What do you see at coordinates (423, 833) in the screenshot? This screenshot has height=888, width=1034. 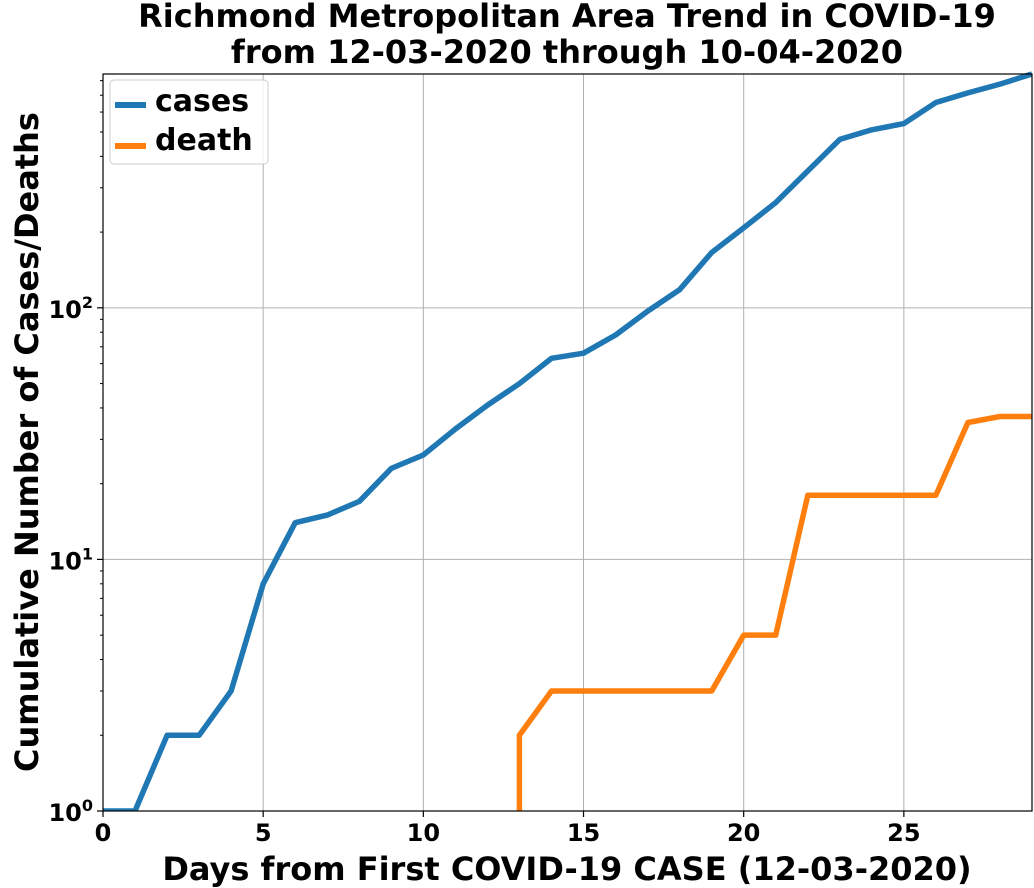 I see `x-tick-label: 10` at bounding box center [423, 833].